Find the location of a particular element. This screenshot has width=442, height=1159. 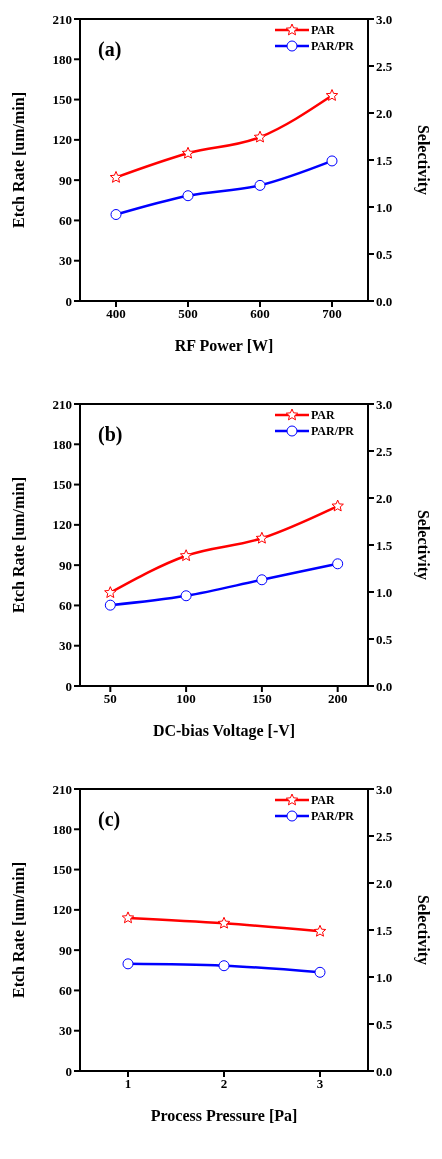

x-axis-title: Process Pressure [Pa] is located at coordinates (224, 1115).